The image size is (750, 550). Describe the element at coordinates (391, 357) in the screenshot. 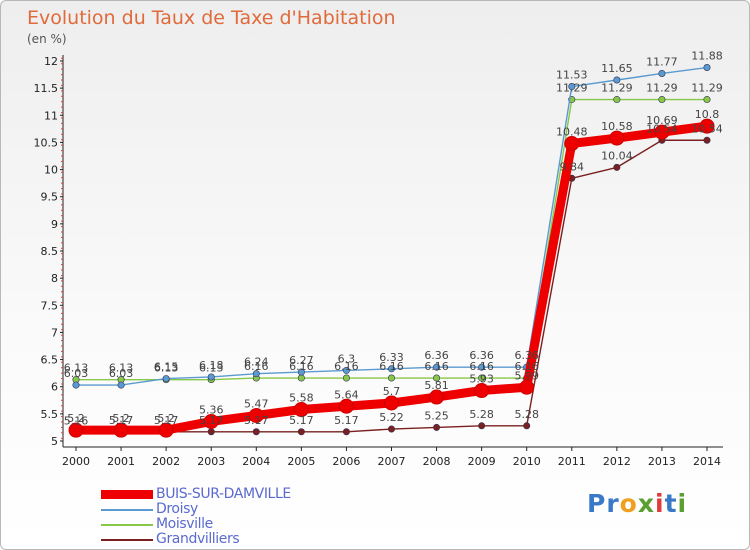

I see `data-label-1: 6.33` at that location.